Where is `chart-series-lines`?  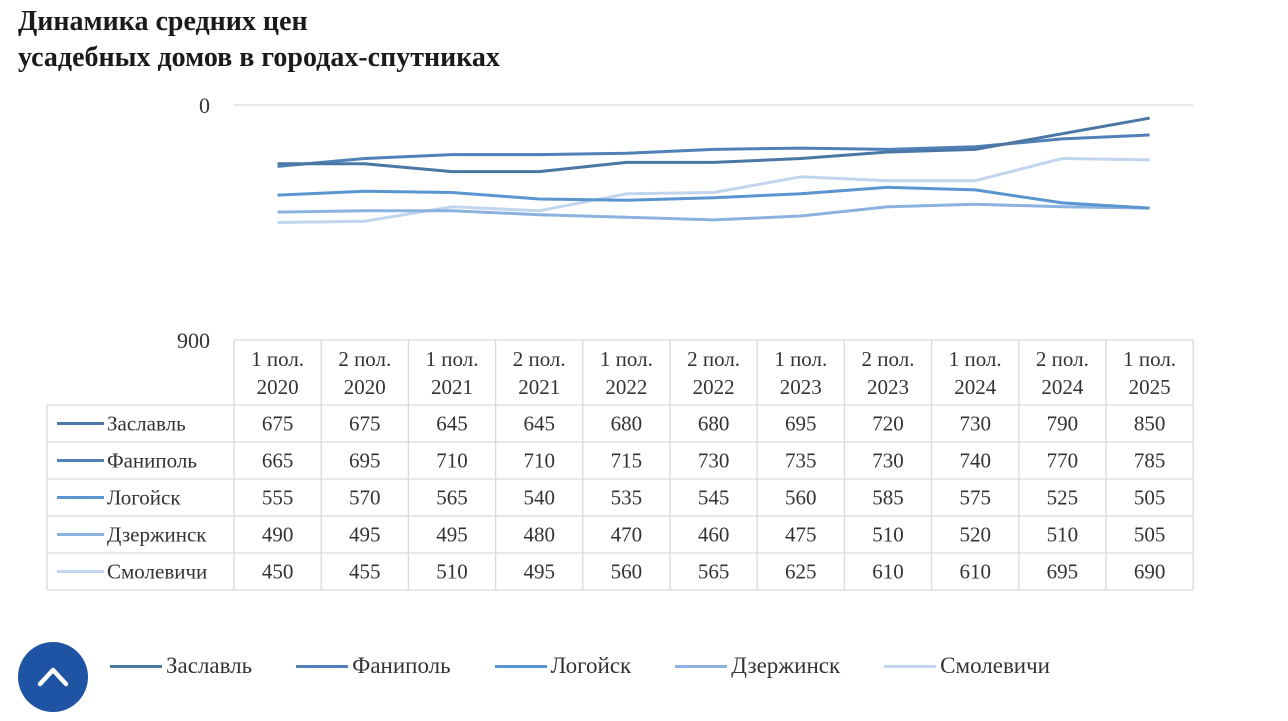
chart-series-lines is located at coordinates (713, 170).